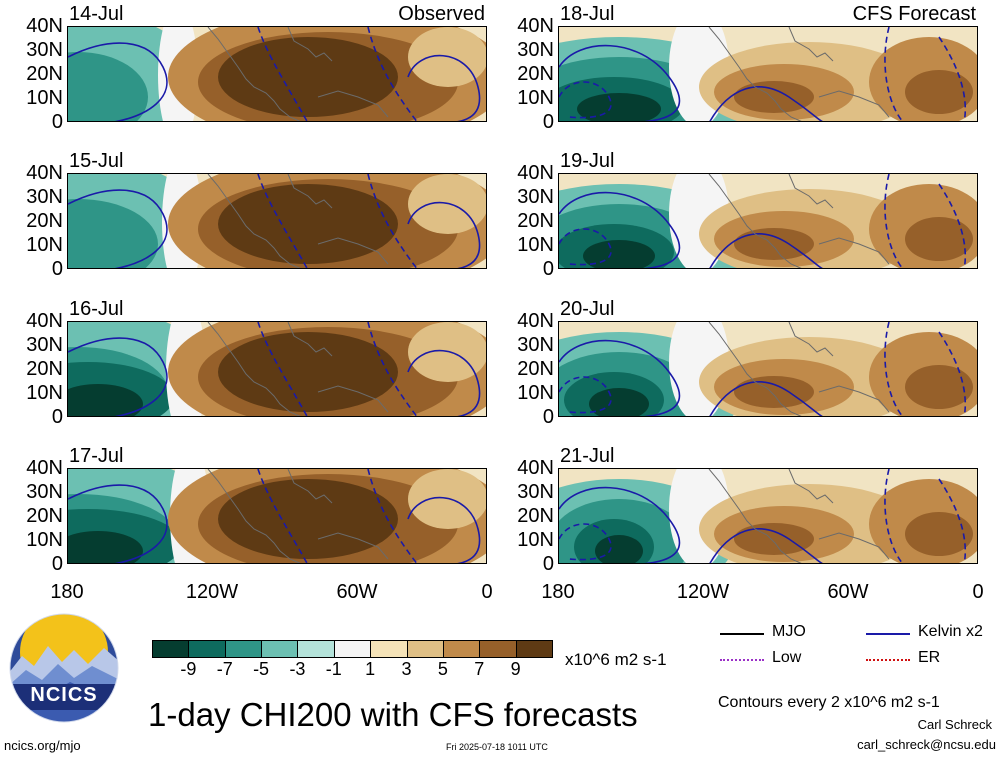  Describe the element at coordinates (64, 668) in the screenshot. I see `ncics-logo: NCICS` at that location.